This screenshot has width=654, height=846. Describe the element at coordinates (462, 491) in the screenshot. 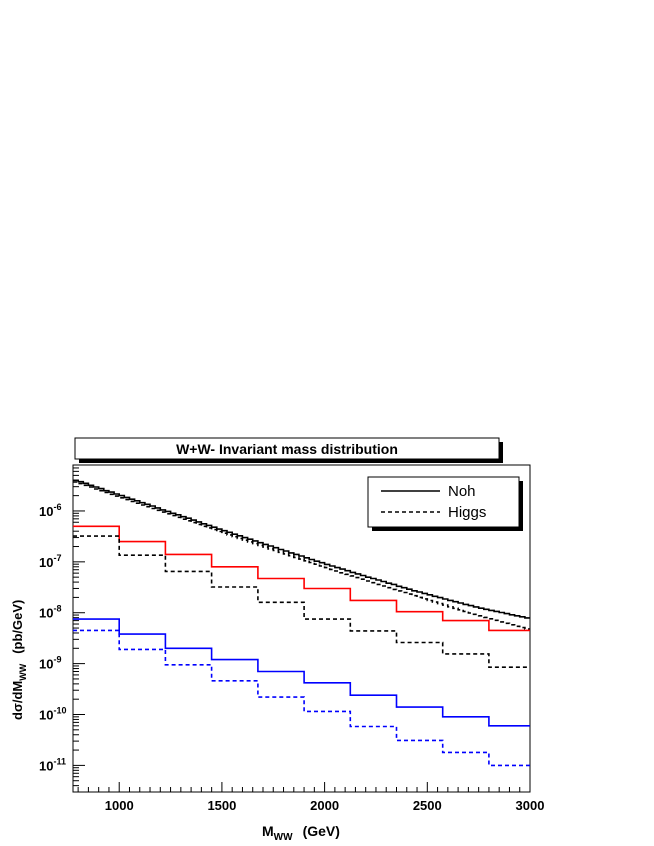

I see `legend-label-noh: Noh` at that location.